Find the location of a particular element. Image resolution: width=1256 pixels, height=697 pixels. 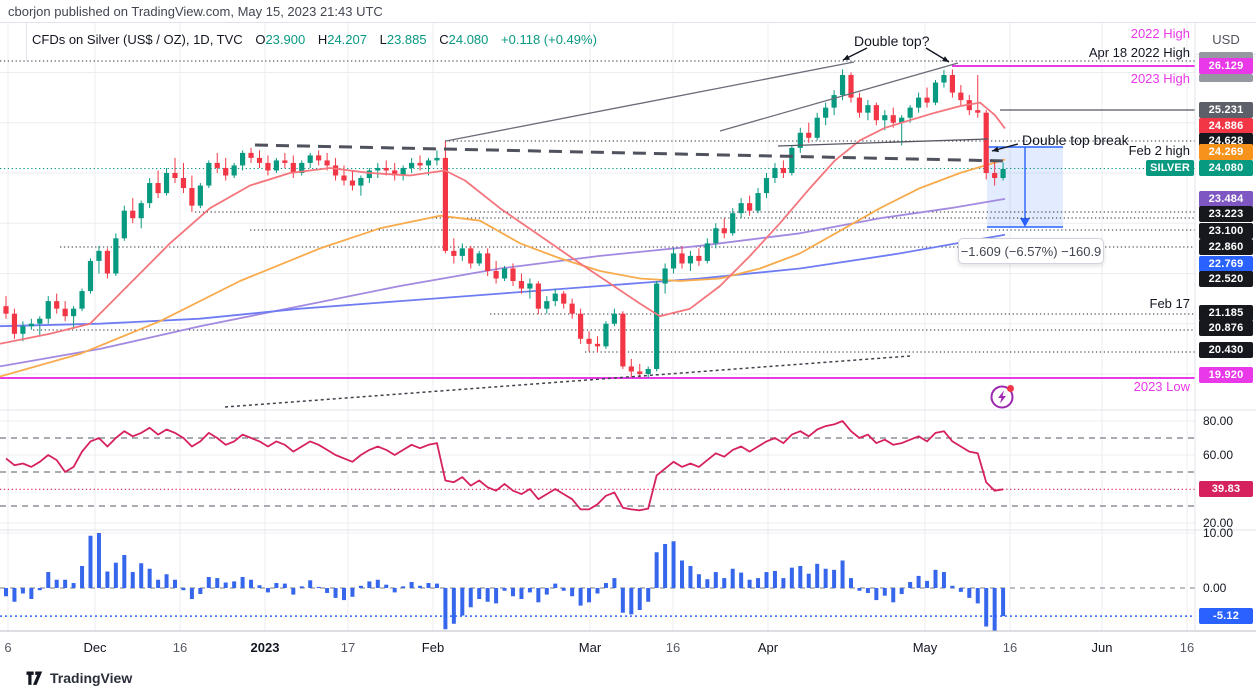

time-axis-tick-dec: Dec is located at coordinates (95, 647).